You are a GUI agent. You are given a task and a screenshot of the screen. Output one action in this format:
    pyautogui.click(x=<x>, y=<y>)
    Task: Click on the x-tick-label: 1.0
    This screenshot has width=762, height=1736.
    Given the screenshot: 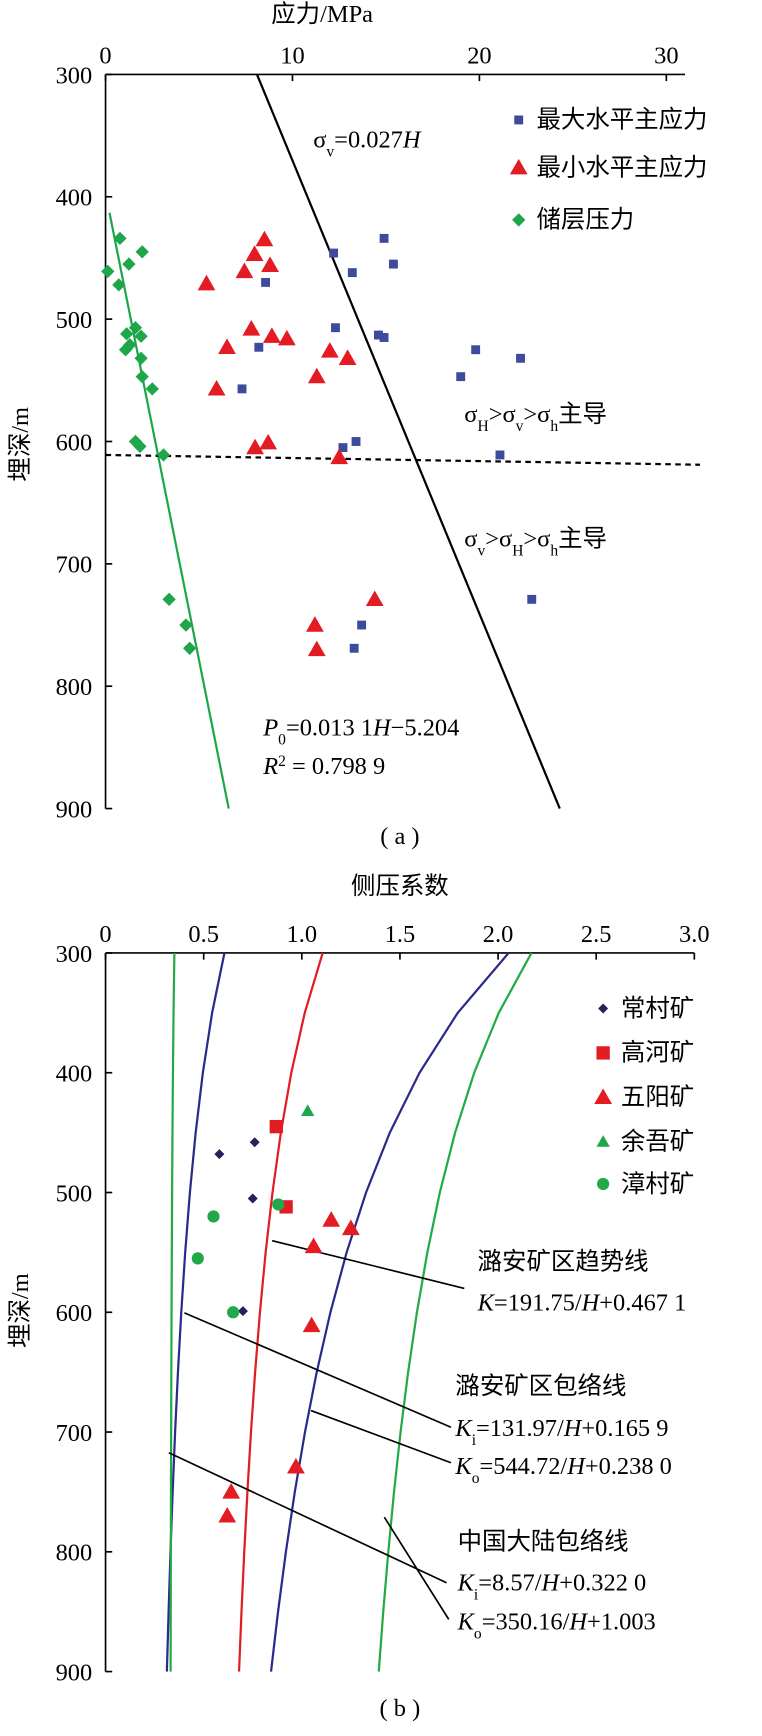 What is the action you would take?
    pyautogui.click(x=302, y=934)
    